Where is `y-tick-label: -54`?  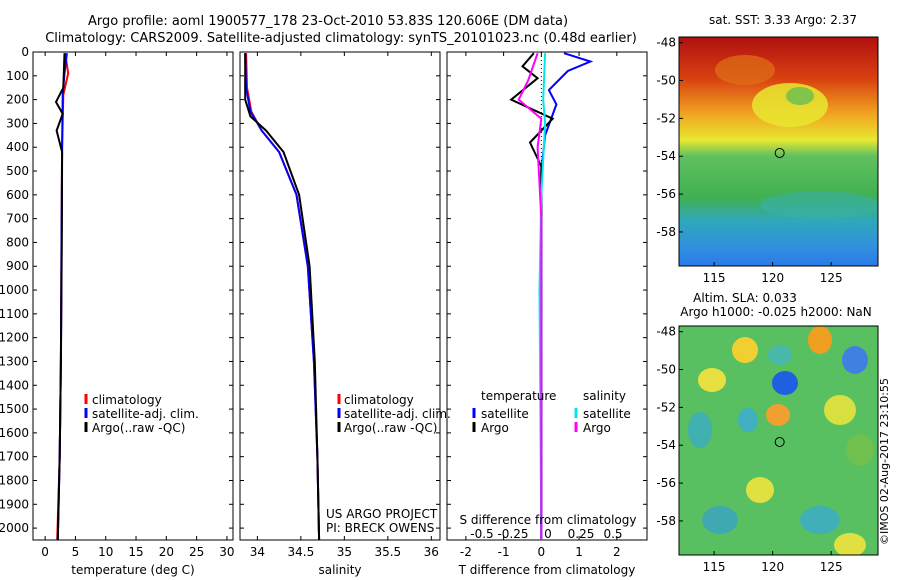
y-tick-label: -54 is located at coordinates (666, 156).